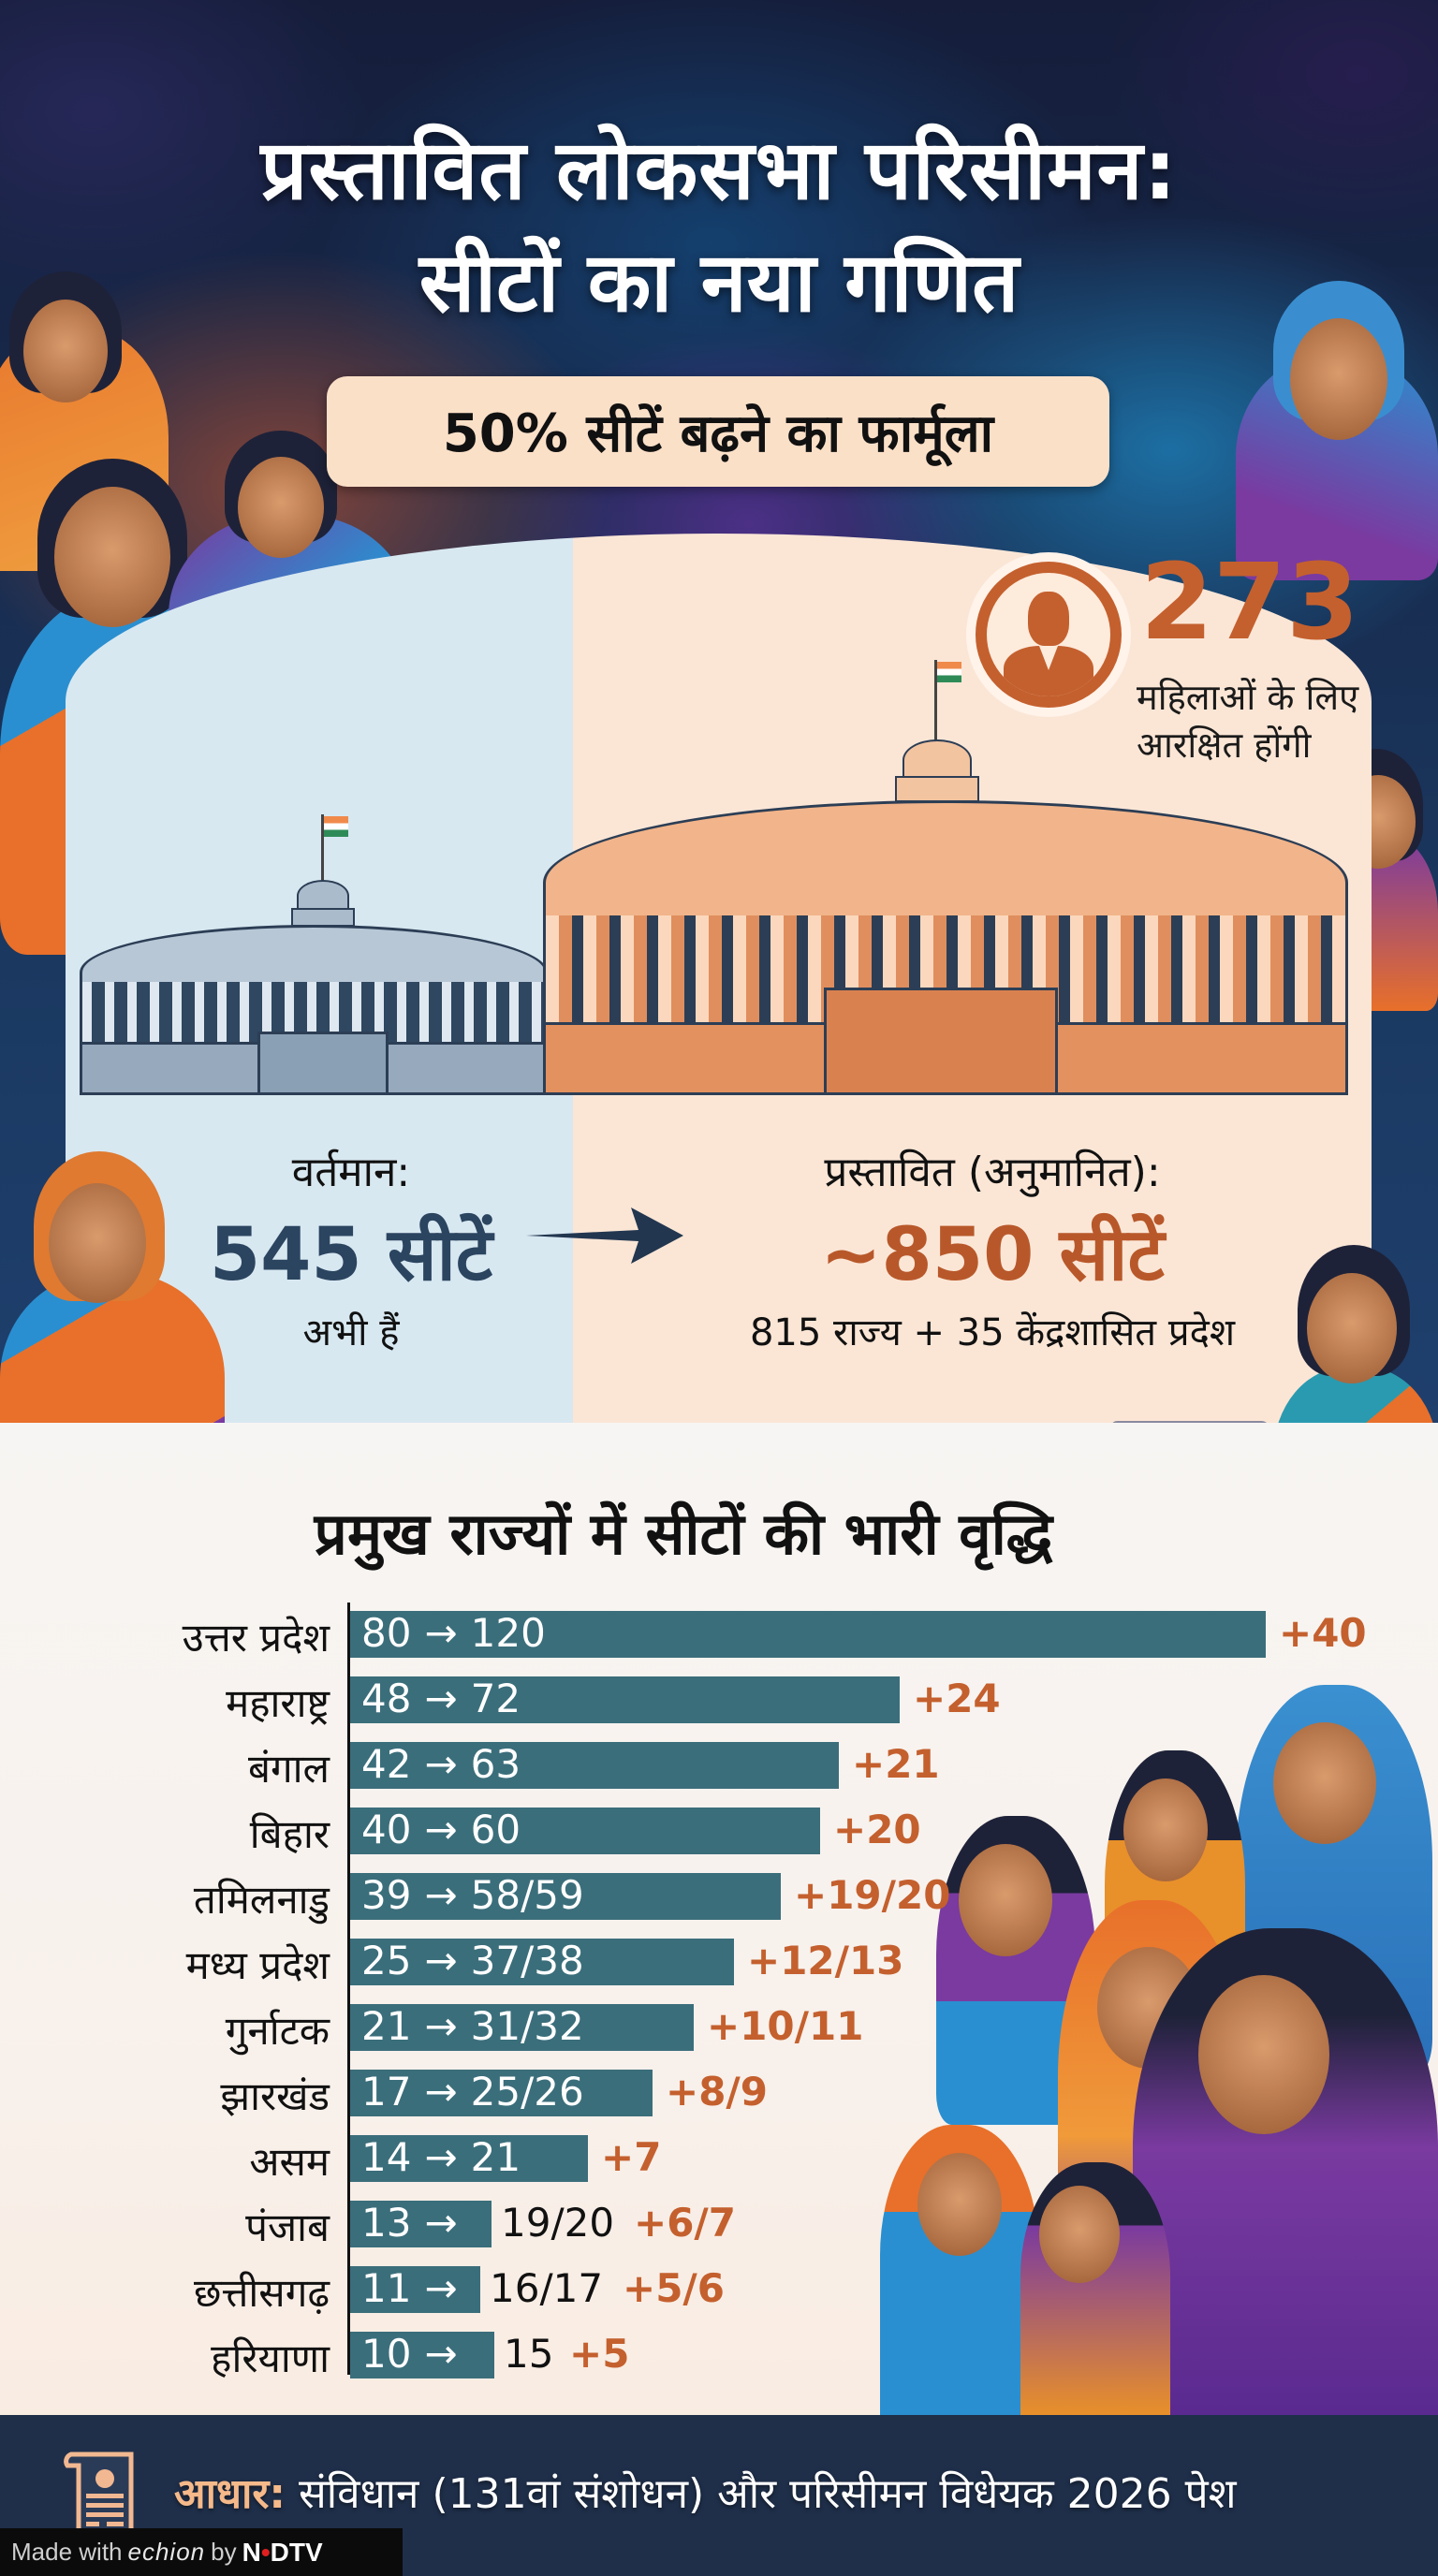 This screenshot has height=2576, width=1438. I want to click on watermark-badge: Made with echion by N•DTV, so click(201, 2552).